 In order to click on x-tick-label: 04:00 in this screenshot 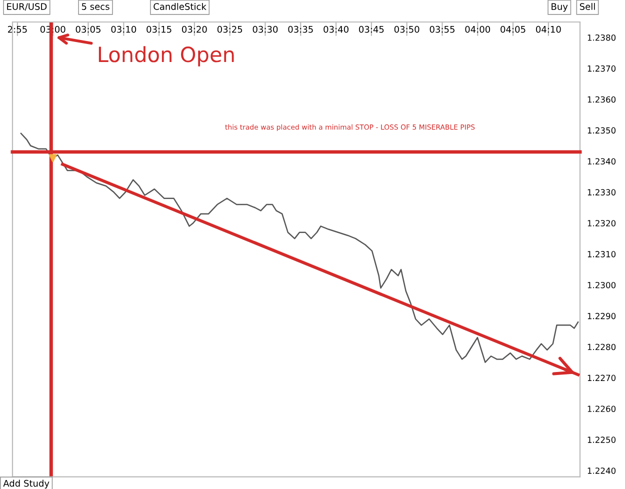, I will do `click(477, 29)`.